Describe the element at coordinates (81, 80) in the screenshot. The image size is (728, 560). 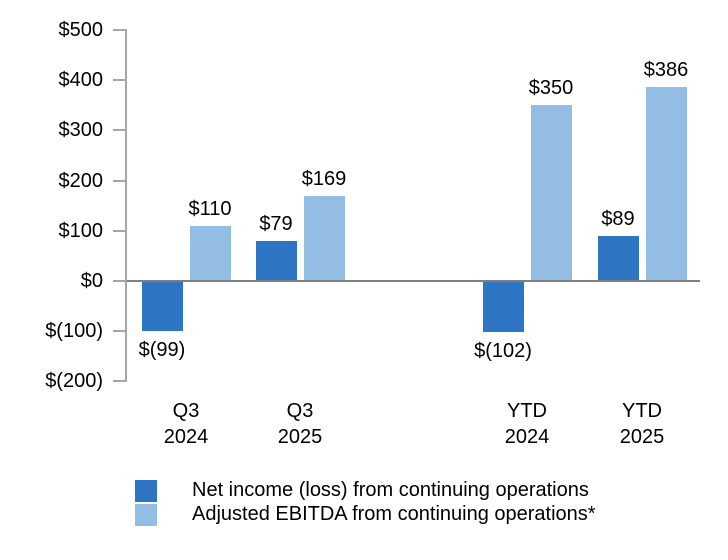
I see `y-axis-tick-label: $400` at that location.